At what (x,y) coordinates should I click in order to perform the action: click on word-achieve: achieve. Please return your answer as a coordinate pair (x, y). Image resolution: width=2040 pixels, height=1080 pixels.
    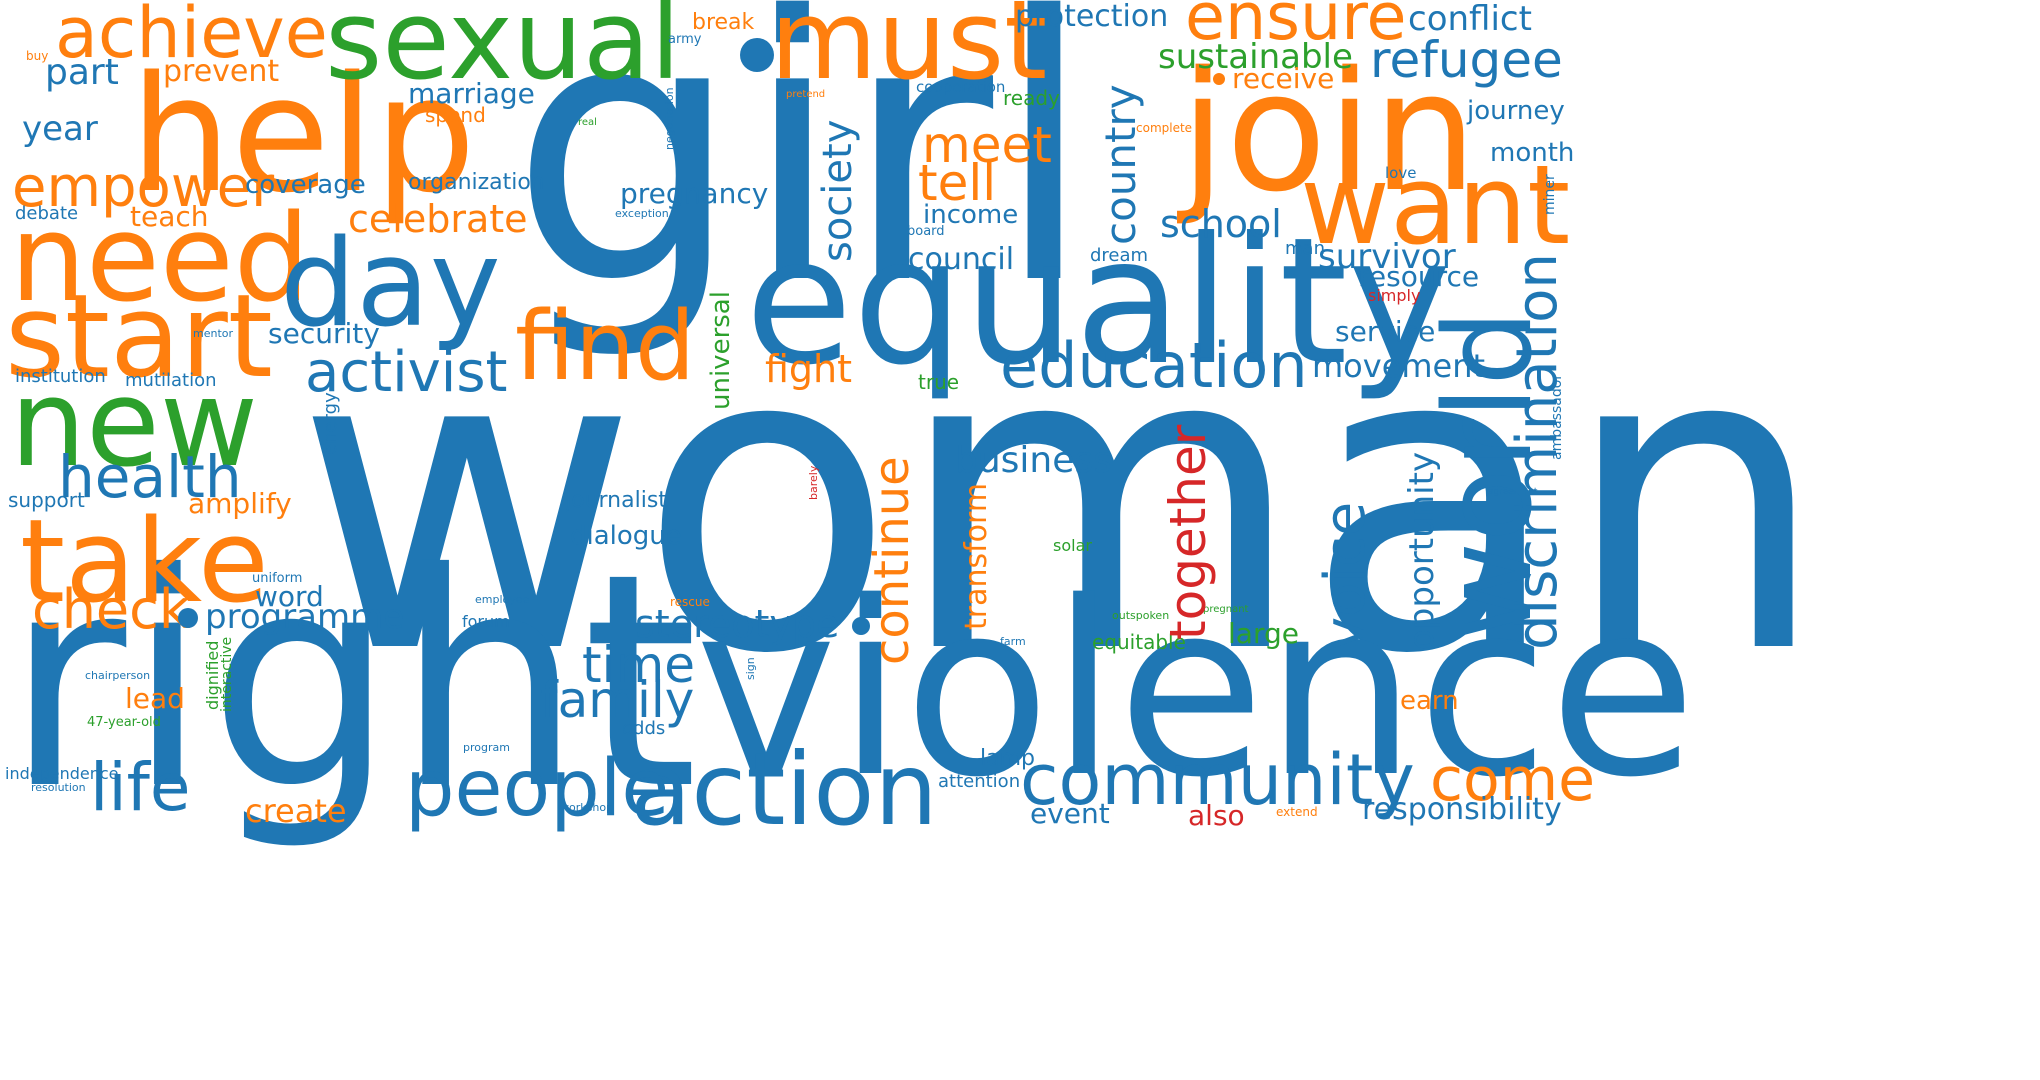
    Looking at the image, I should click on (191, 37).